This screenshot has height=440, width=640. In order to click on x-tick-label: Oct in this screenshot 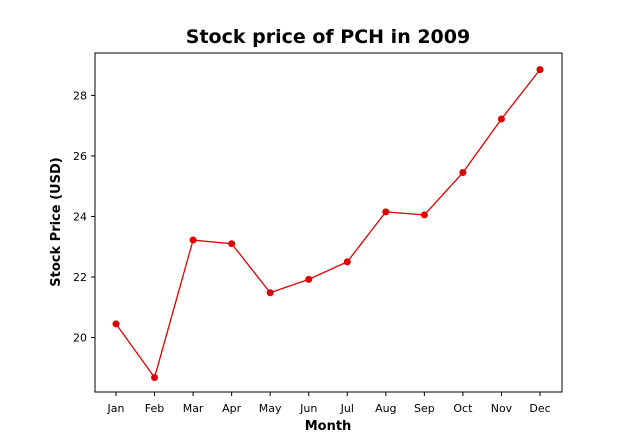, I will do `click(463, 408)`.